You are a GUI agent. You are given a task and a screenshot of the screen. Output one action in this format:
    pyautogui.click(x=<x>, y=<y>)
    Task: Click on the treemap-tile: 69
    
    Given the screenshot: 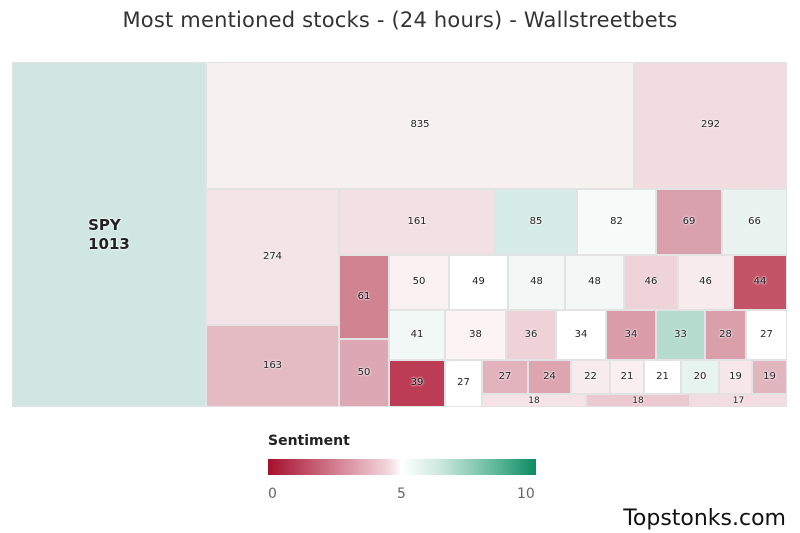 What is the action you would take?
    pyautogui.click(x=689, y=222)
    